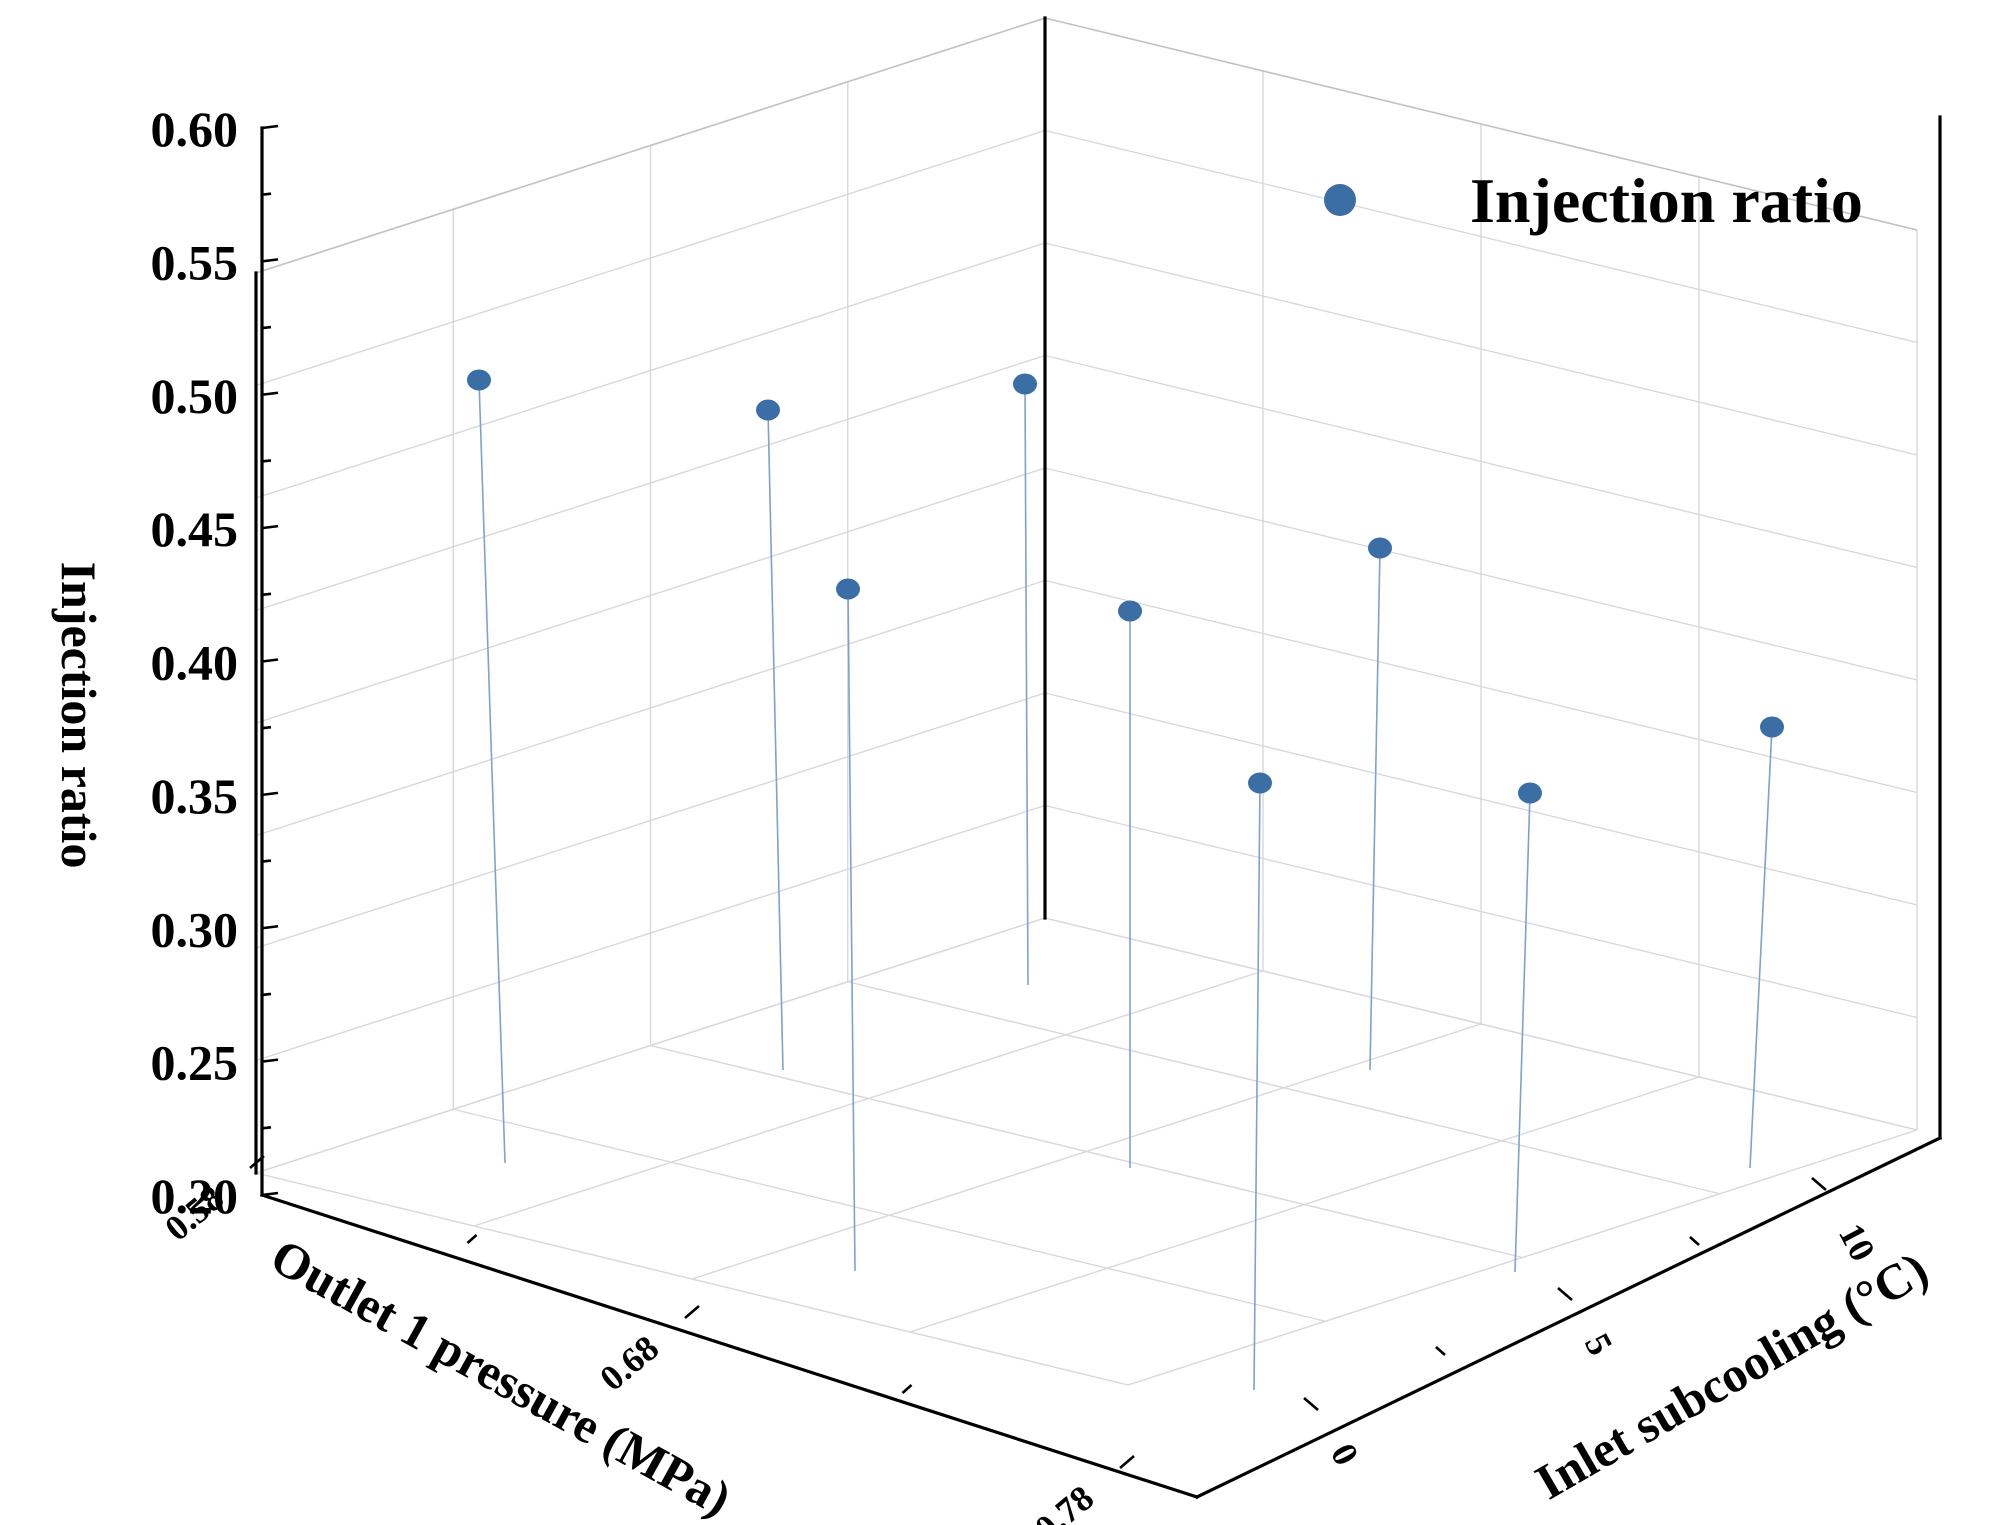 The height and width of the screenshot is (1525, 2005). I want to click on z-tick-label: 0.60, so click(195, 129).